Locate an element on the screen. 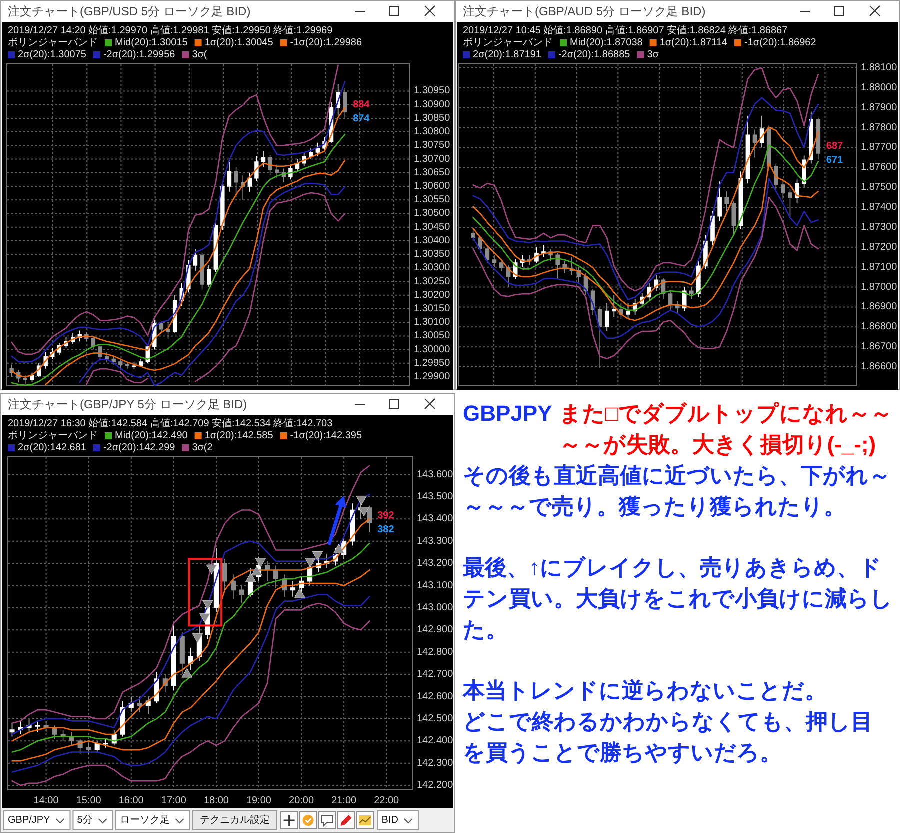 Image resolution: width=900 pixels, height=833 pixels. legend-label: 1σ(20):142.585 is located at coordinates (239, 436).